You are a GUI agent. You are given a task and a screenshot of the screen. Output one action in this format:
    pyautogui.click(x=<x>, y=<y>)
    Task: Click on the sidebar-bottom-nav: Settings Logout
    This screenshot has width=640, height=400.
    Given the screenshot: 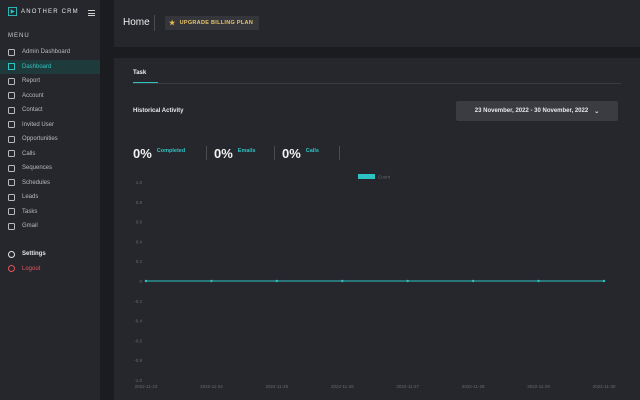 What is the action you would take?
    pyautogui.click(x=50, y=261)
    